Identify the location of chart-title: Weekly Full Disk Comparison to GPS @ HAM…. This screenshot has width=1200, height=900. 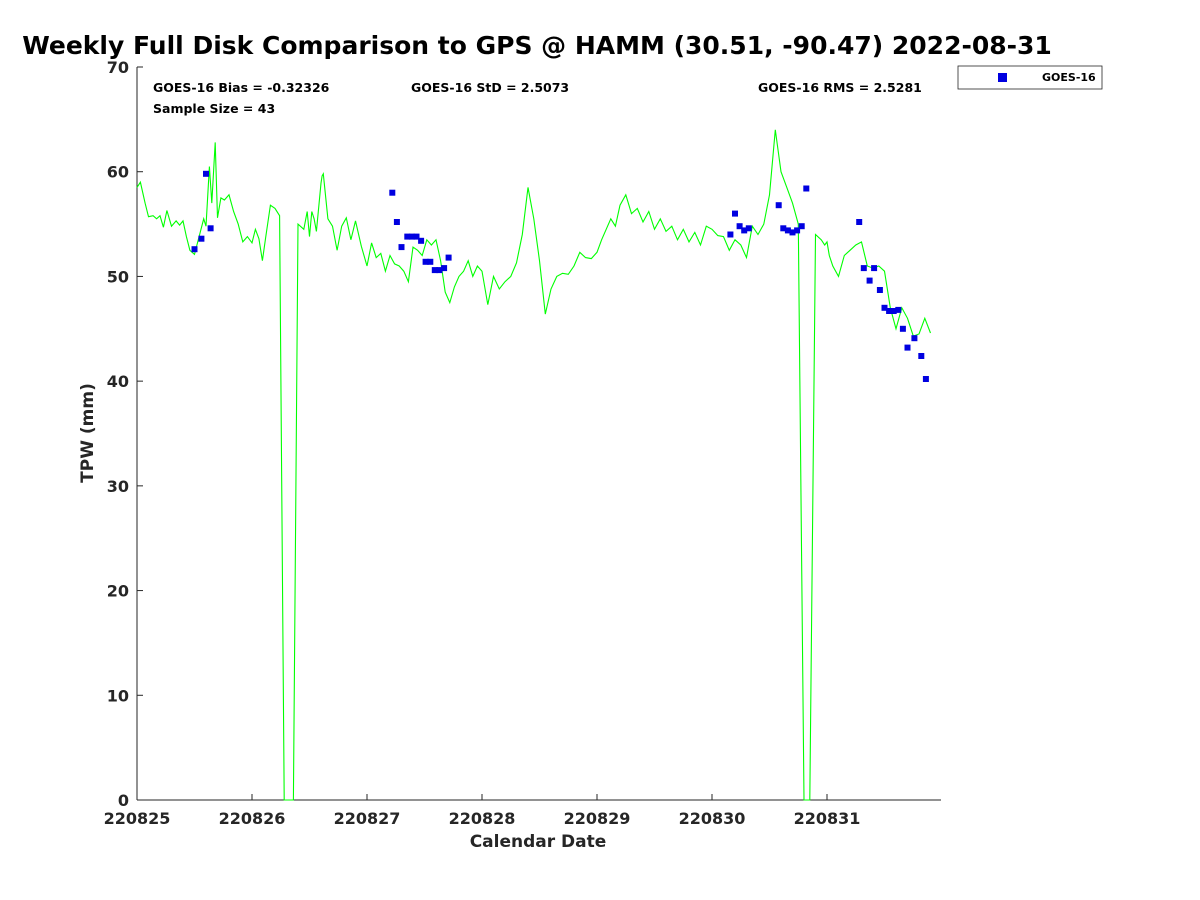
(537, 45).